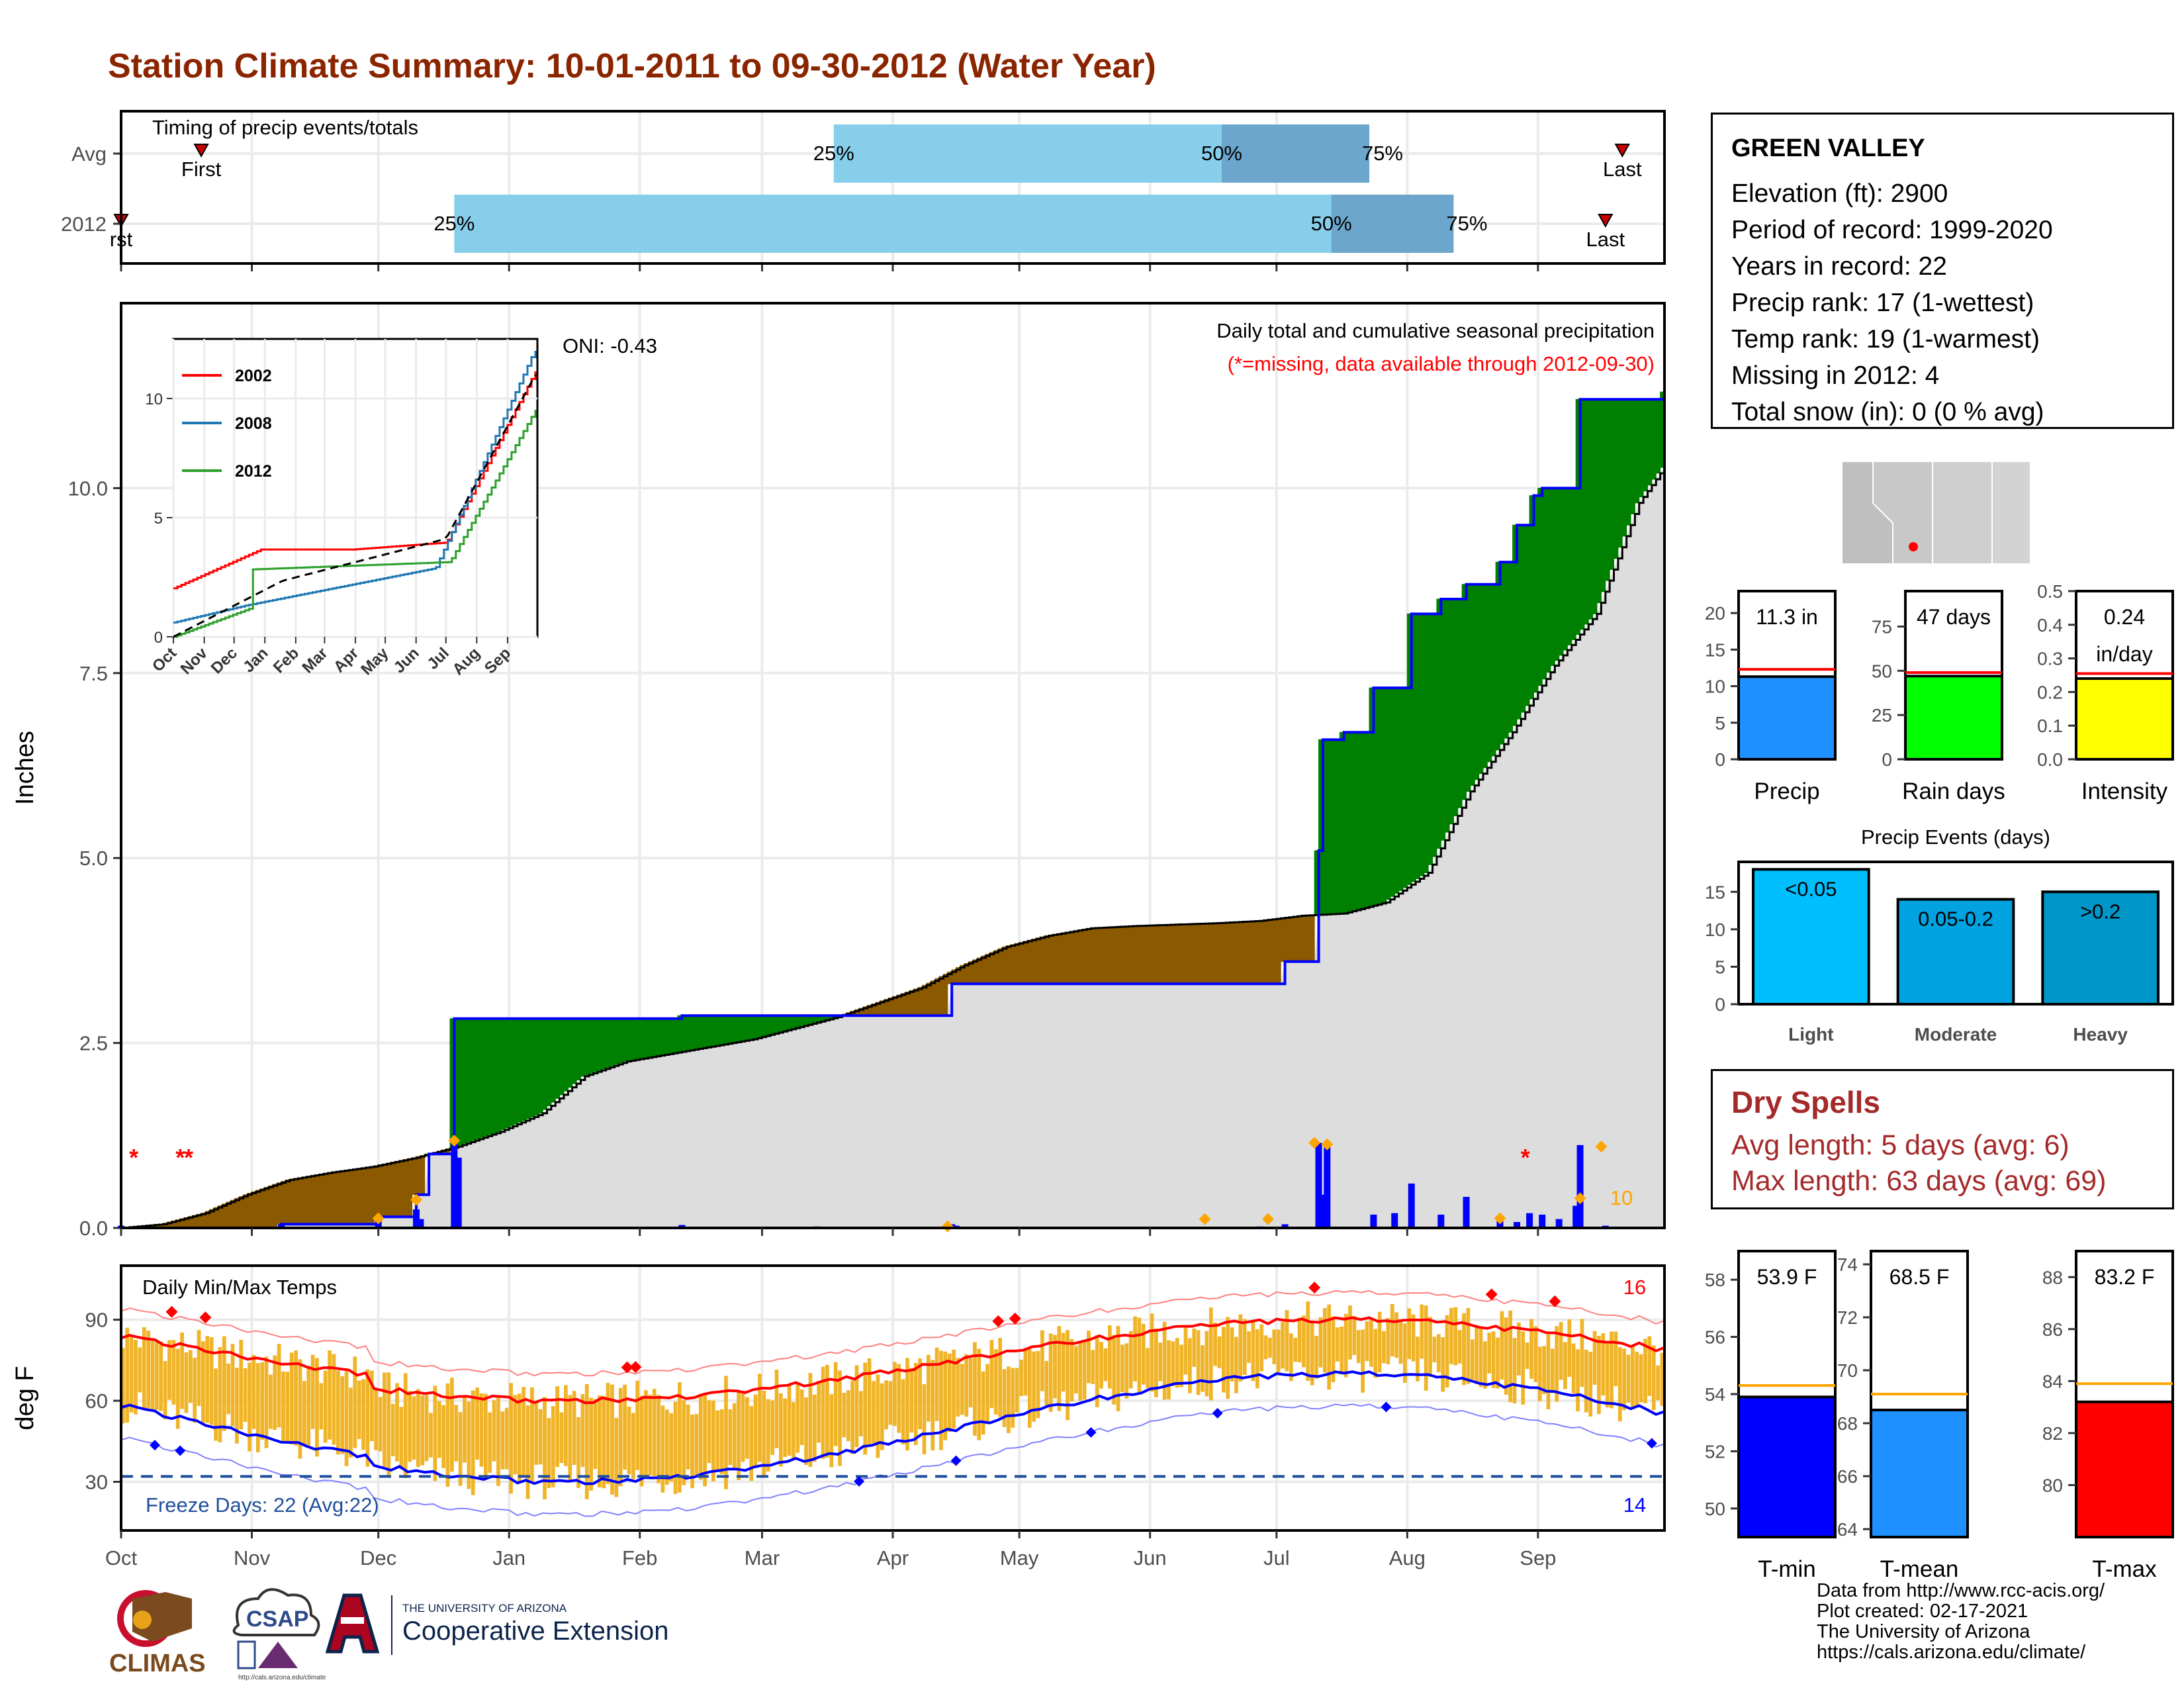 The height and width of the screenshot is (1688, 2184). Describe the element at coordinates (253, 471) in the screenshot. I see `inset-legend-label: 2012` at that location.